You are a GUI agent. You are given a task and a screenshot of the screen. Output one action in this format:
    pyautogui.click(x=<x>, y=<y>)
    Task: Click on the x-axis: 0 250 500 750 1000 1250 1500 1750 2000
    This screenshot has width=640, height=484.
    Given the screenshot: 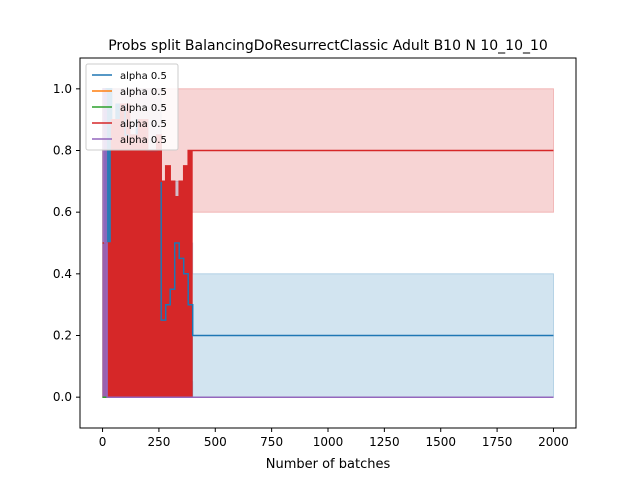 What is the action you would take?
    pyautogui.click(x=334, y=438)
    